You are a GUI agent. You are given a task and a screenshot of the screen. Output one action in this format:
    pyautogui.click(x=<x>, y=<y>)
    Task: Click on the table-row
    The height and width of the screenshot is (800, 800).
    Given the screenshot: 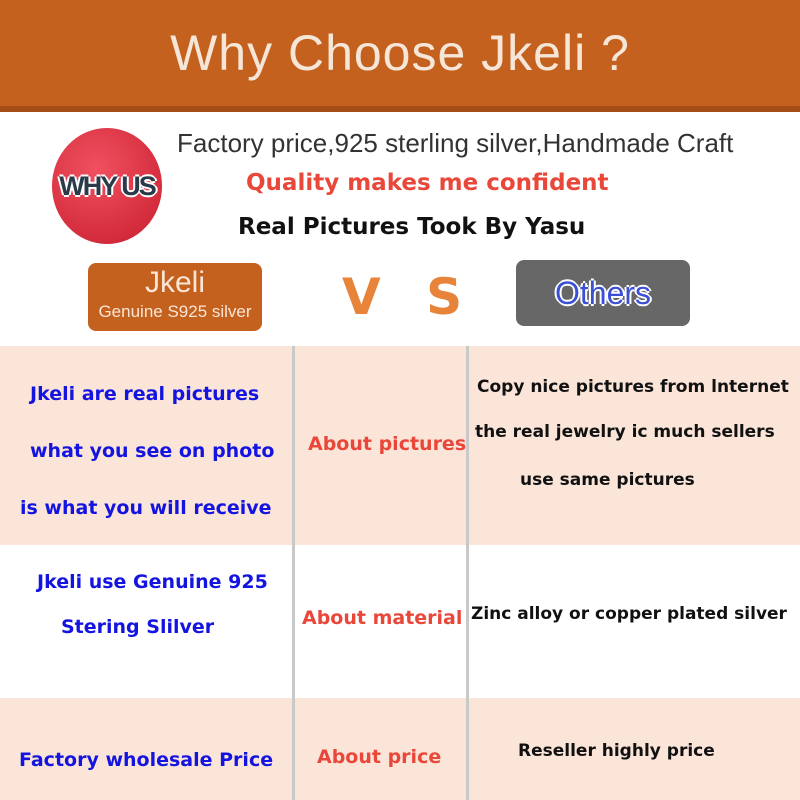 What is the action you would take?
    pyautogui.click(x=400, y=749)
    